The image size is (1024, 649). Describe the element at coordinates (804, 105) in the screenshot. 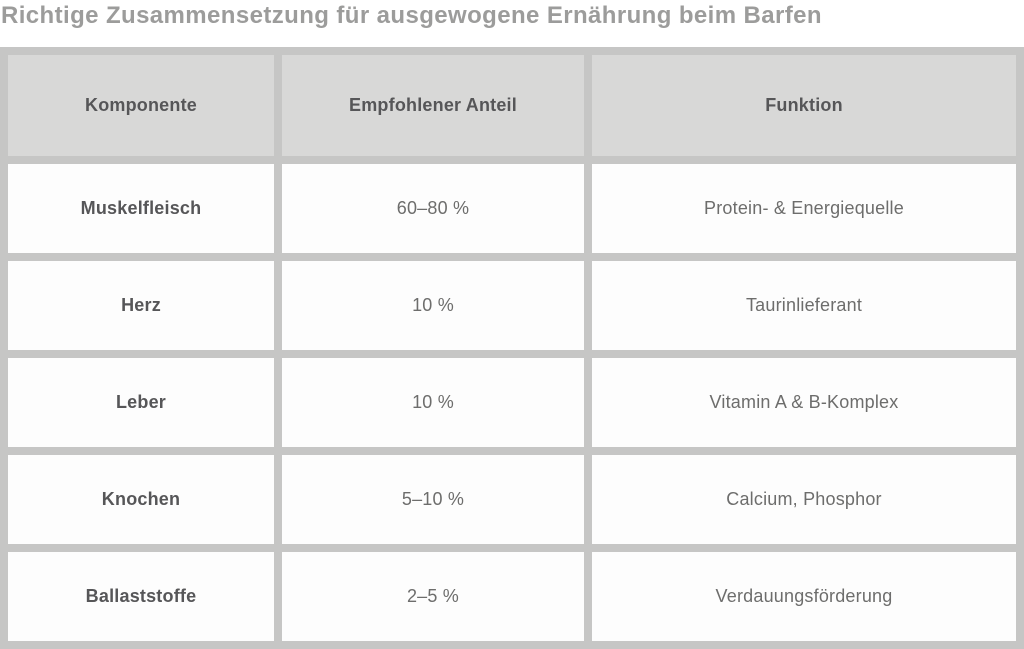

I see `column-header-funktion: Funktion` at that location.